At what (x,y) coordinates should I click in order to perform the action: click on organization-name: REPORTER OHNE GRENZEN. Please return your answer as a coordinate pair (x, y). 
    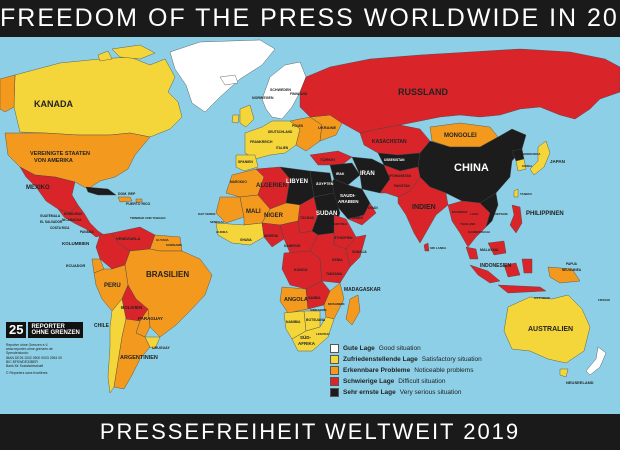
    Looking at the image, I should click on (55, 330).